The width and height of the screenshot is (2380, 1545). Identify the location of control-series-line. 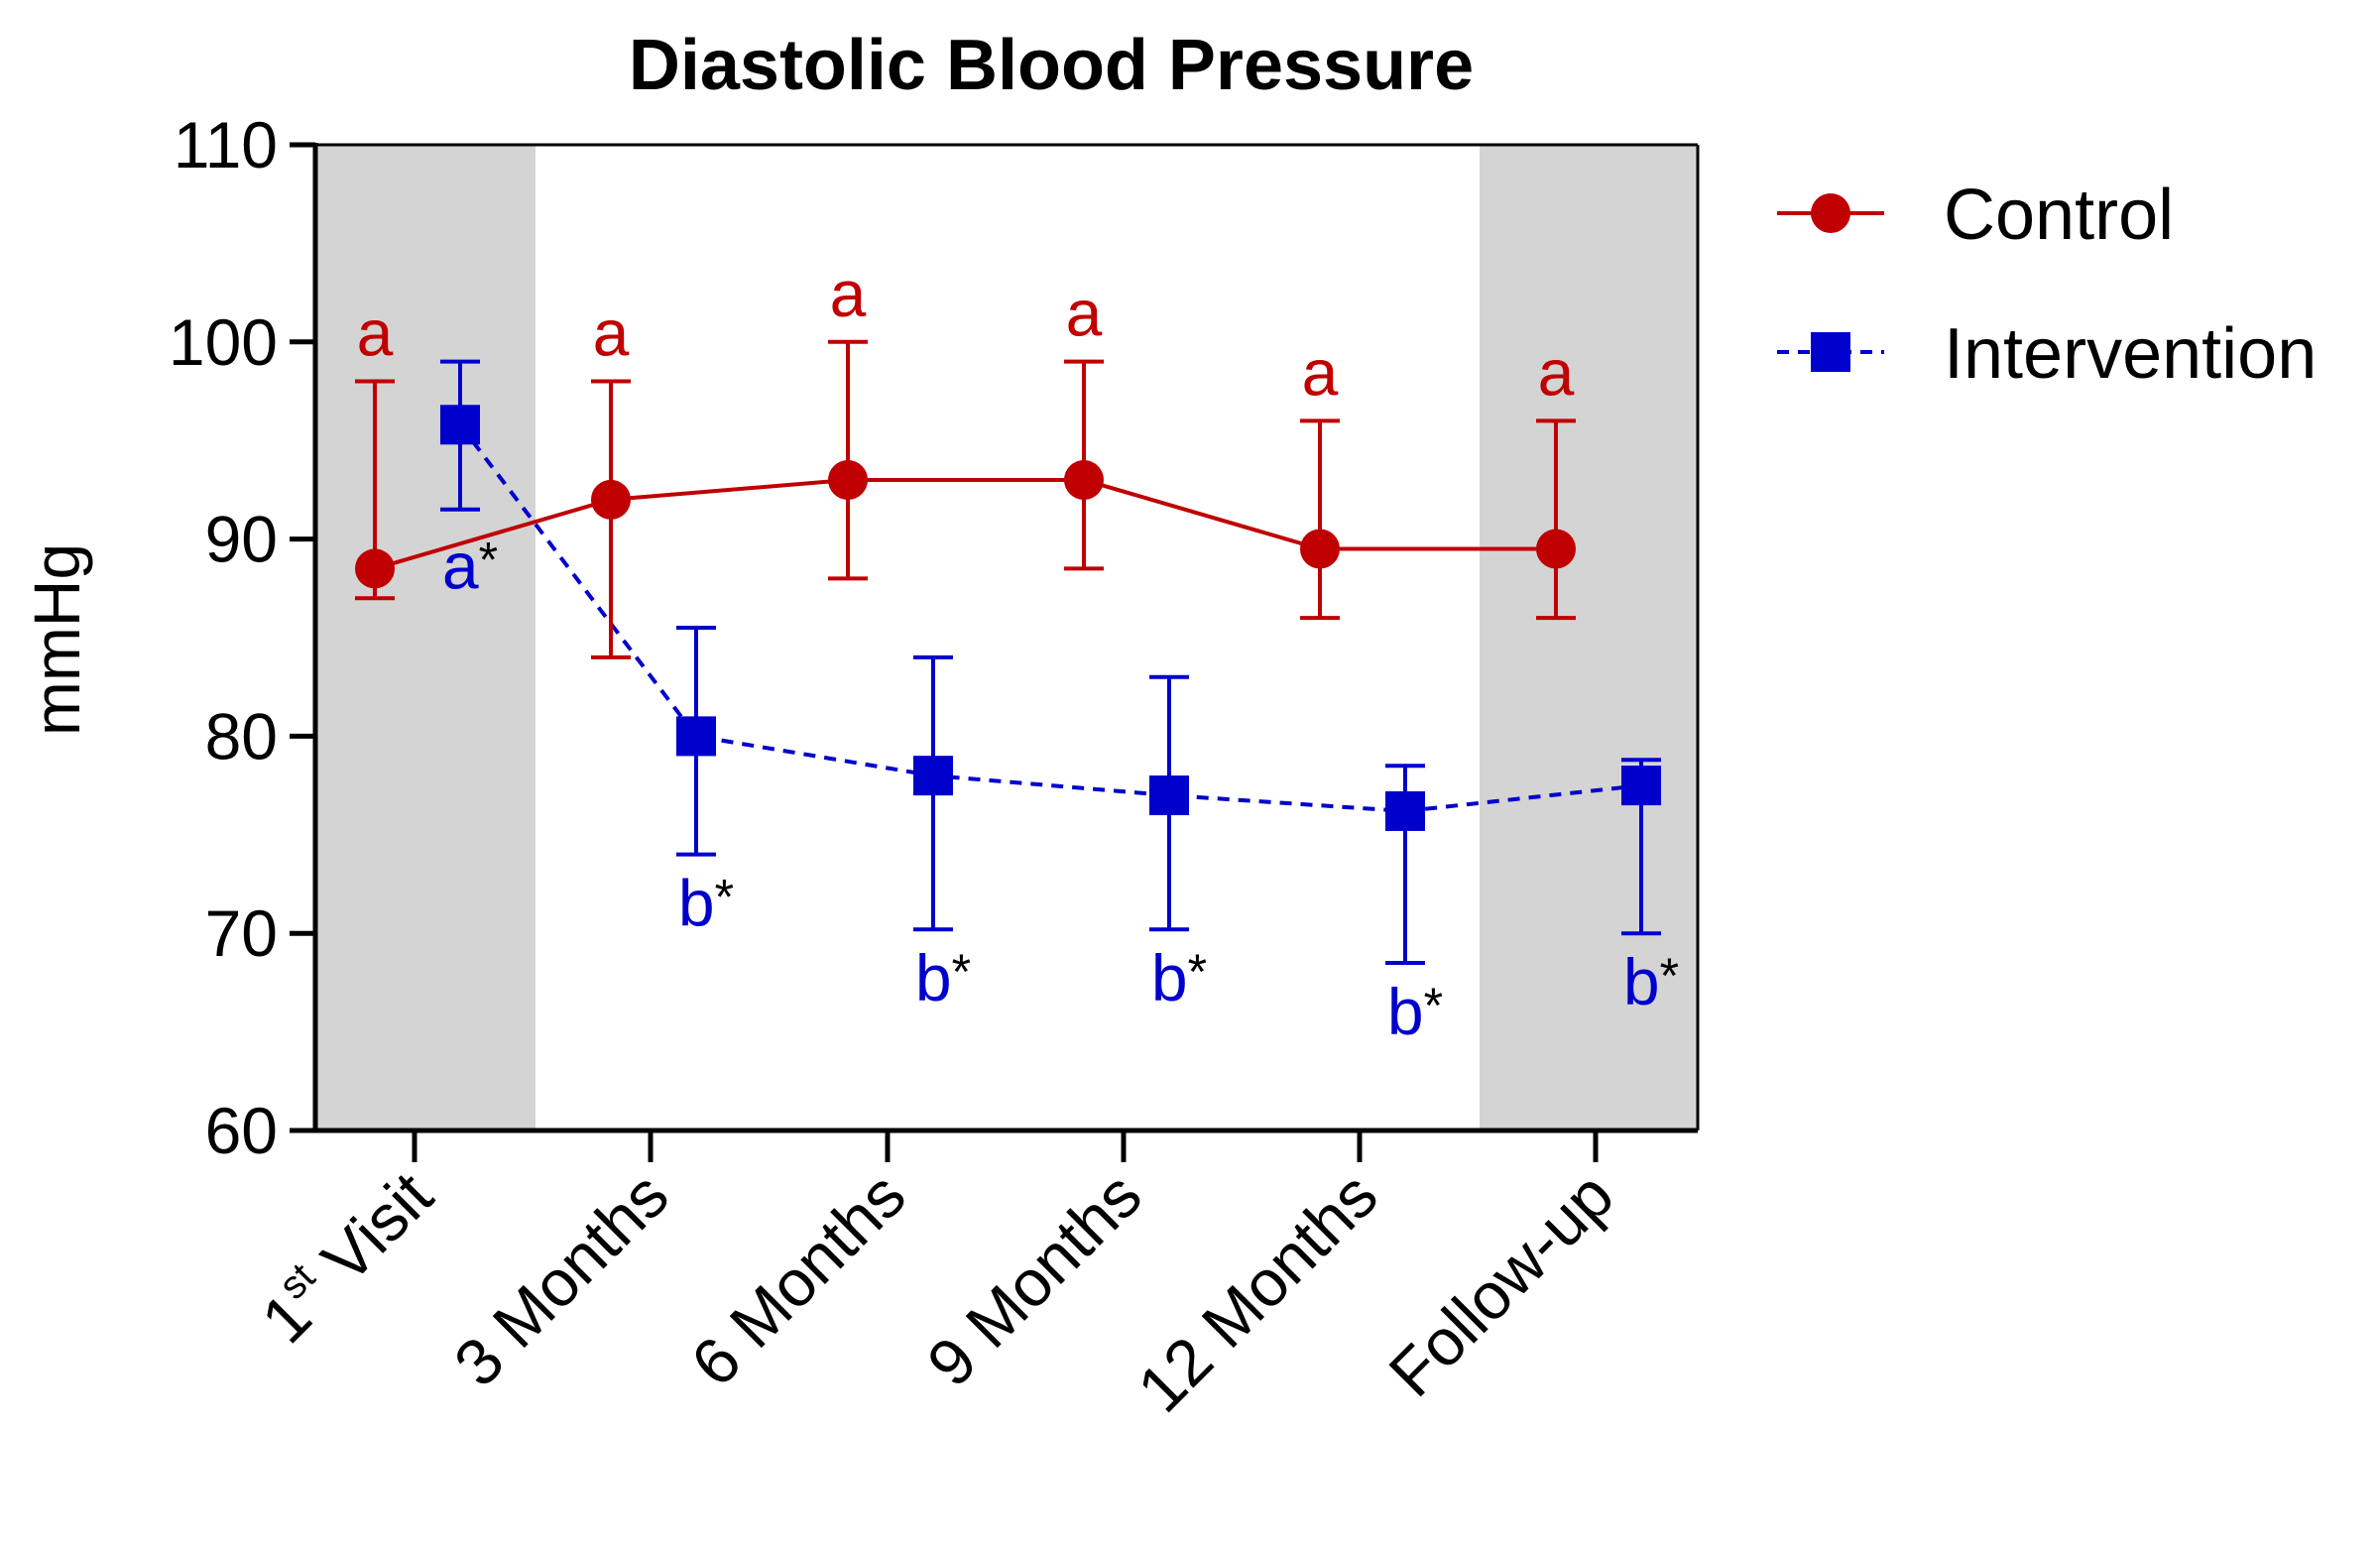
(965, 524).